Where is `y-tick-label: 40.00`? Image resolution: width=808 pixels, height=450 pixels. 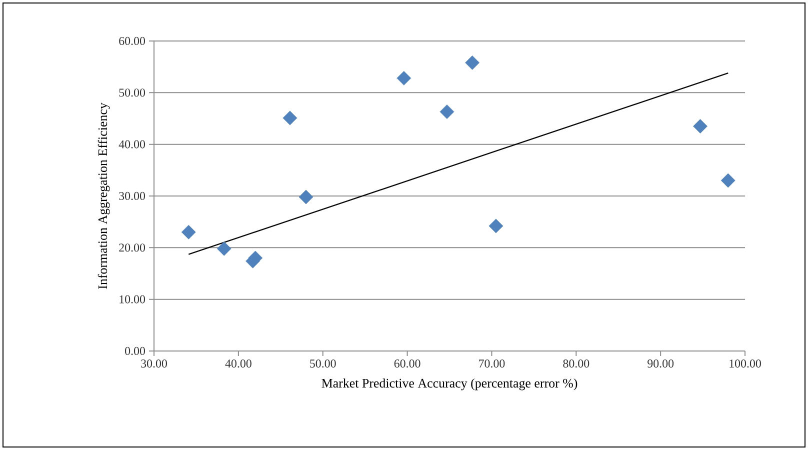
y-tick-label: 40.00 is located at coordinates (132, 144).